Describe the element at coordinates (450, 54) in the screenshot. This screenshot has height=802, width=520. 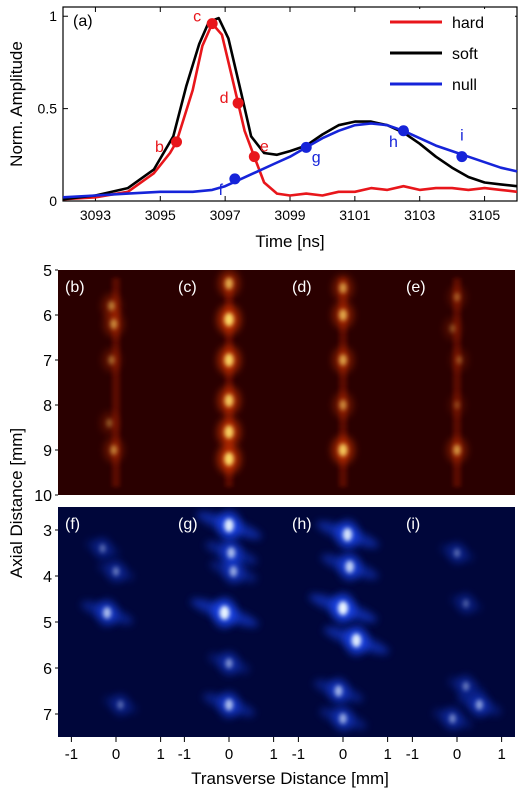
I see `legend: hard soft null` at that location.